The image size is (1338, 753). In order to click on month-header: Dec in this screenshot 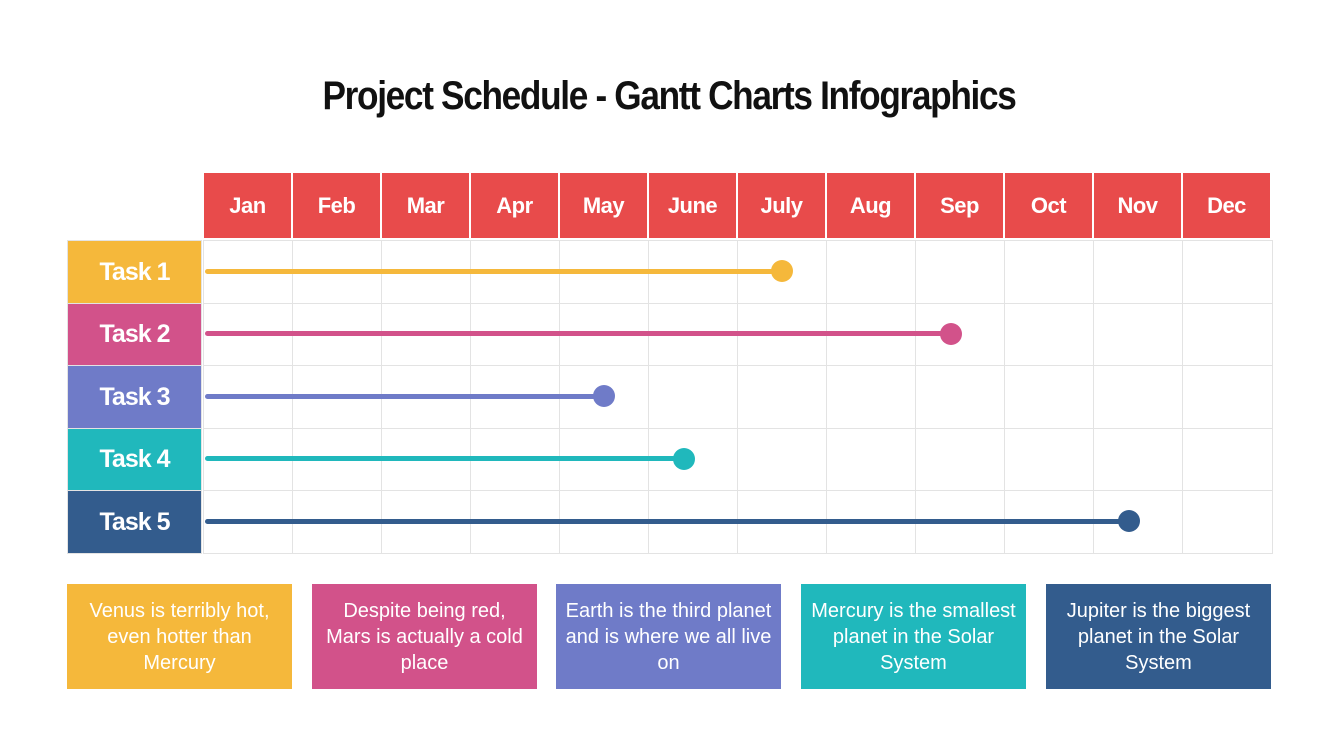, I will do `click(1226, 205)`.